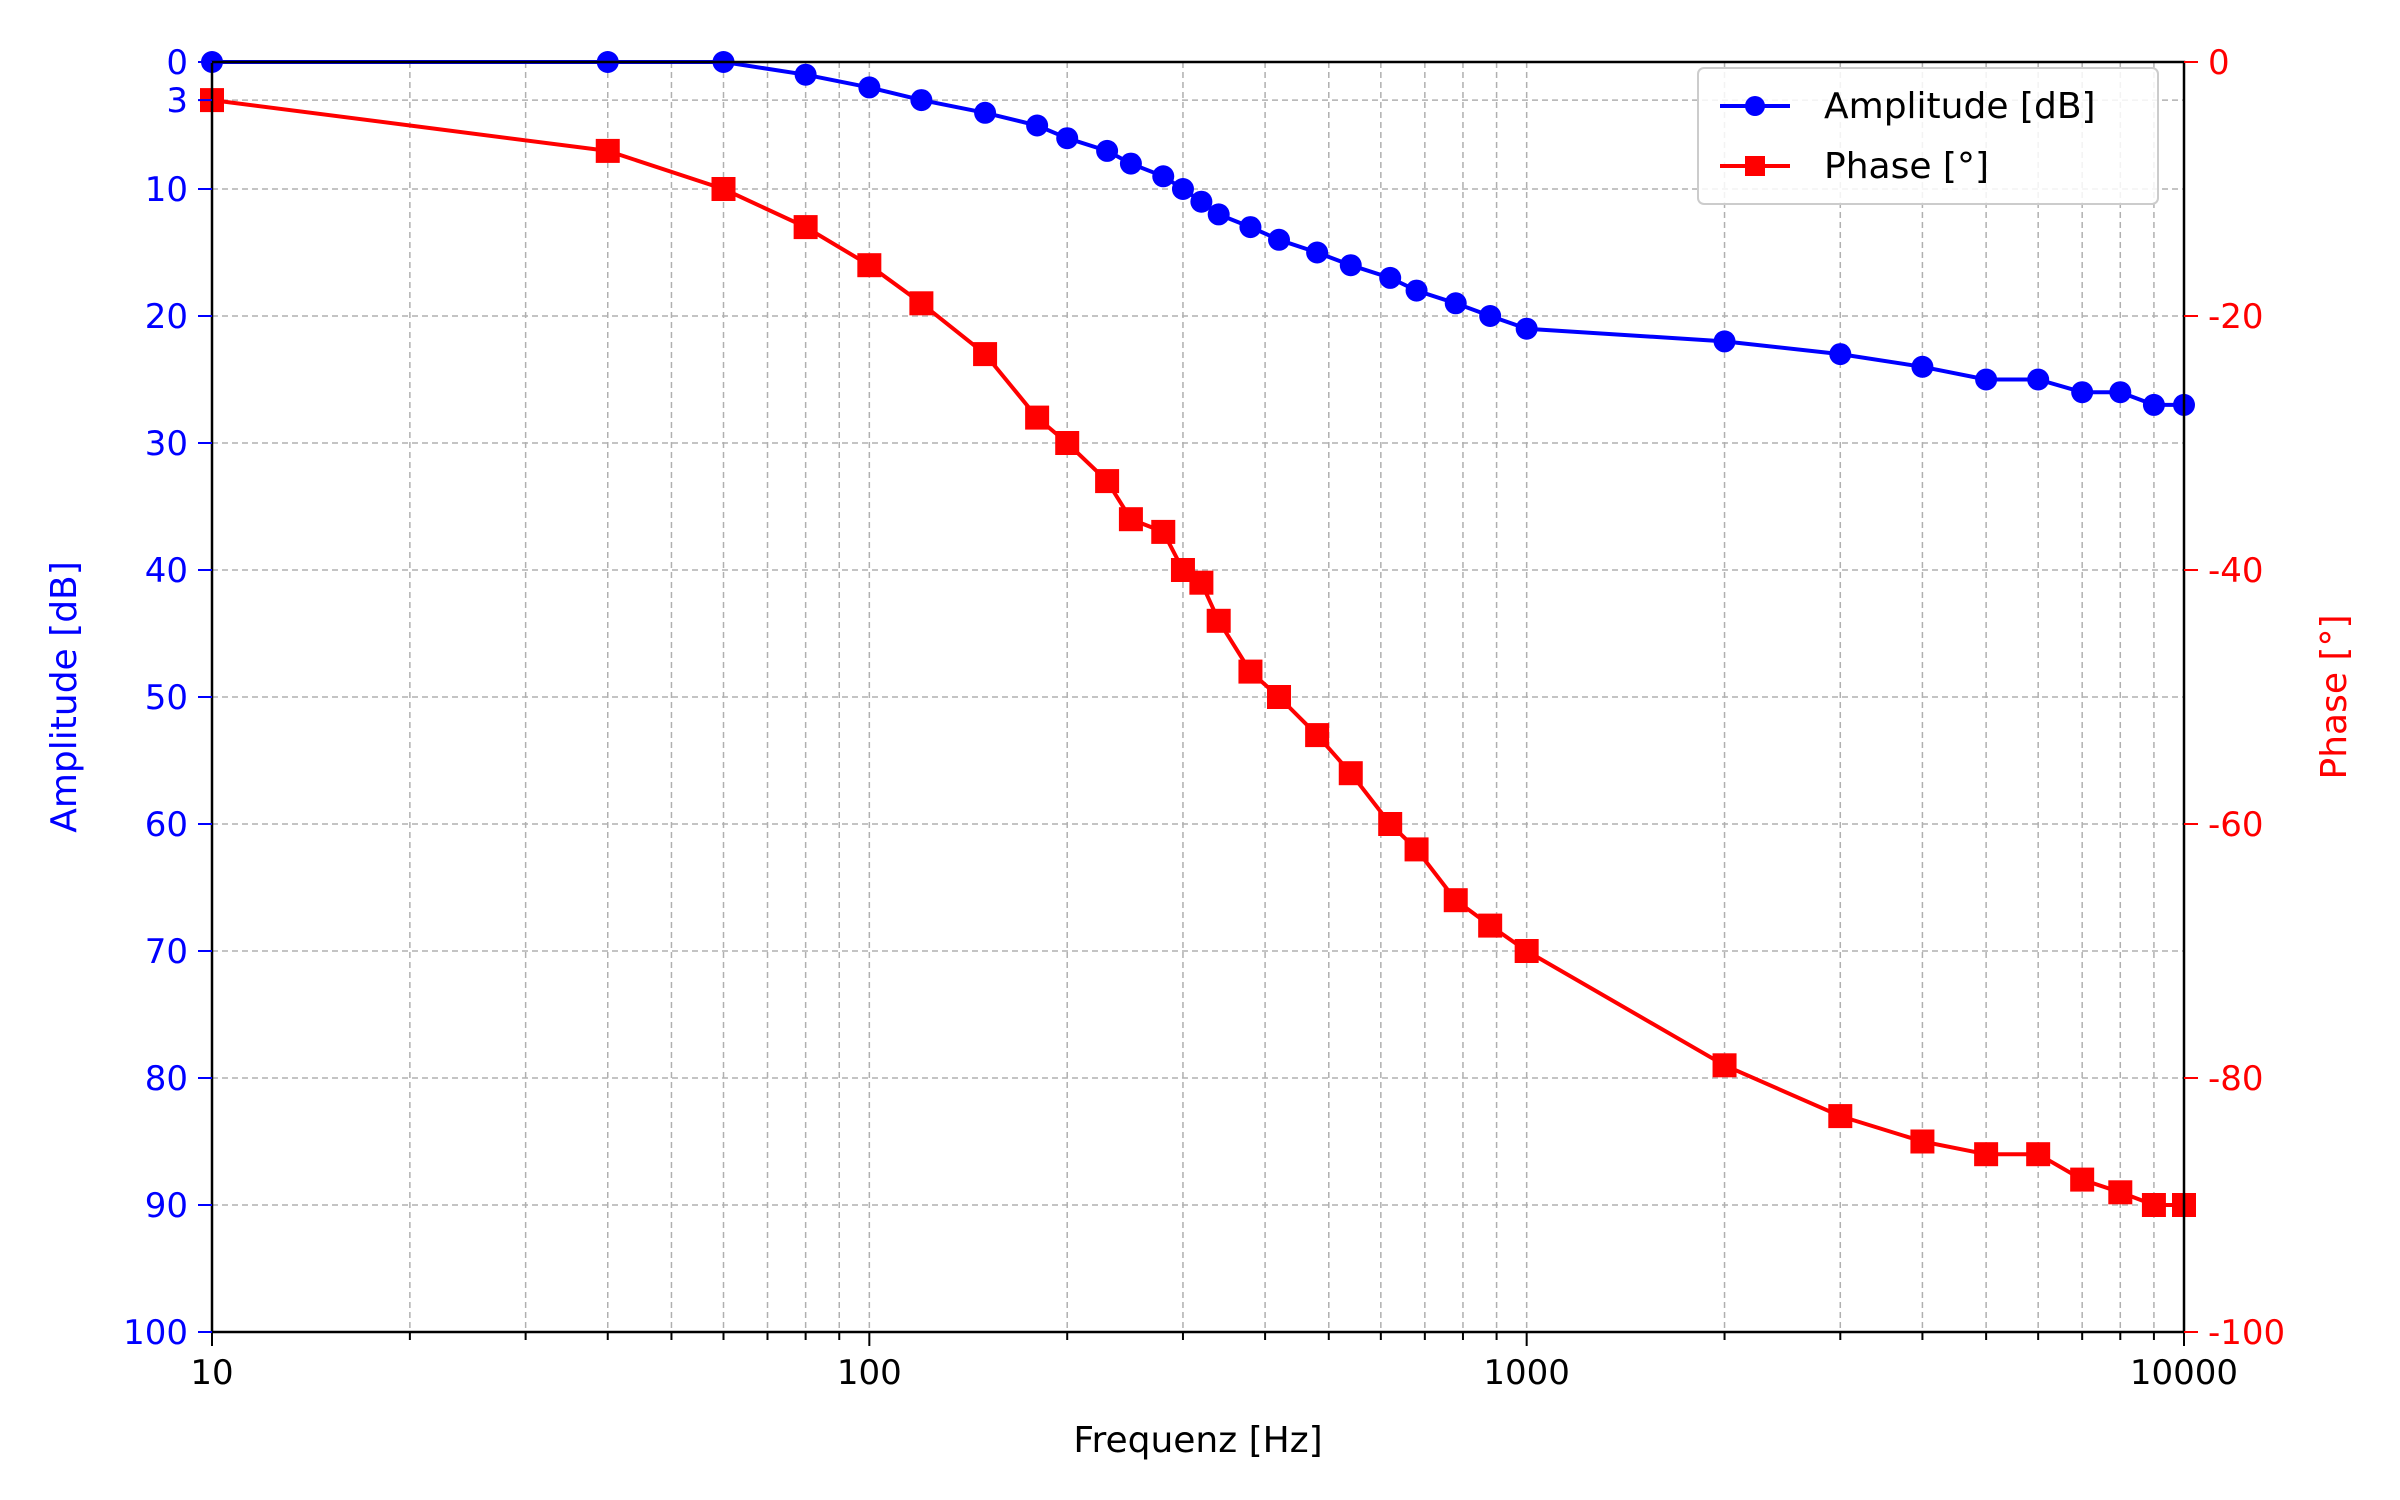  I want to click on legend-marker-phase, so click(1755, 166).